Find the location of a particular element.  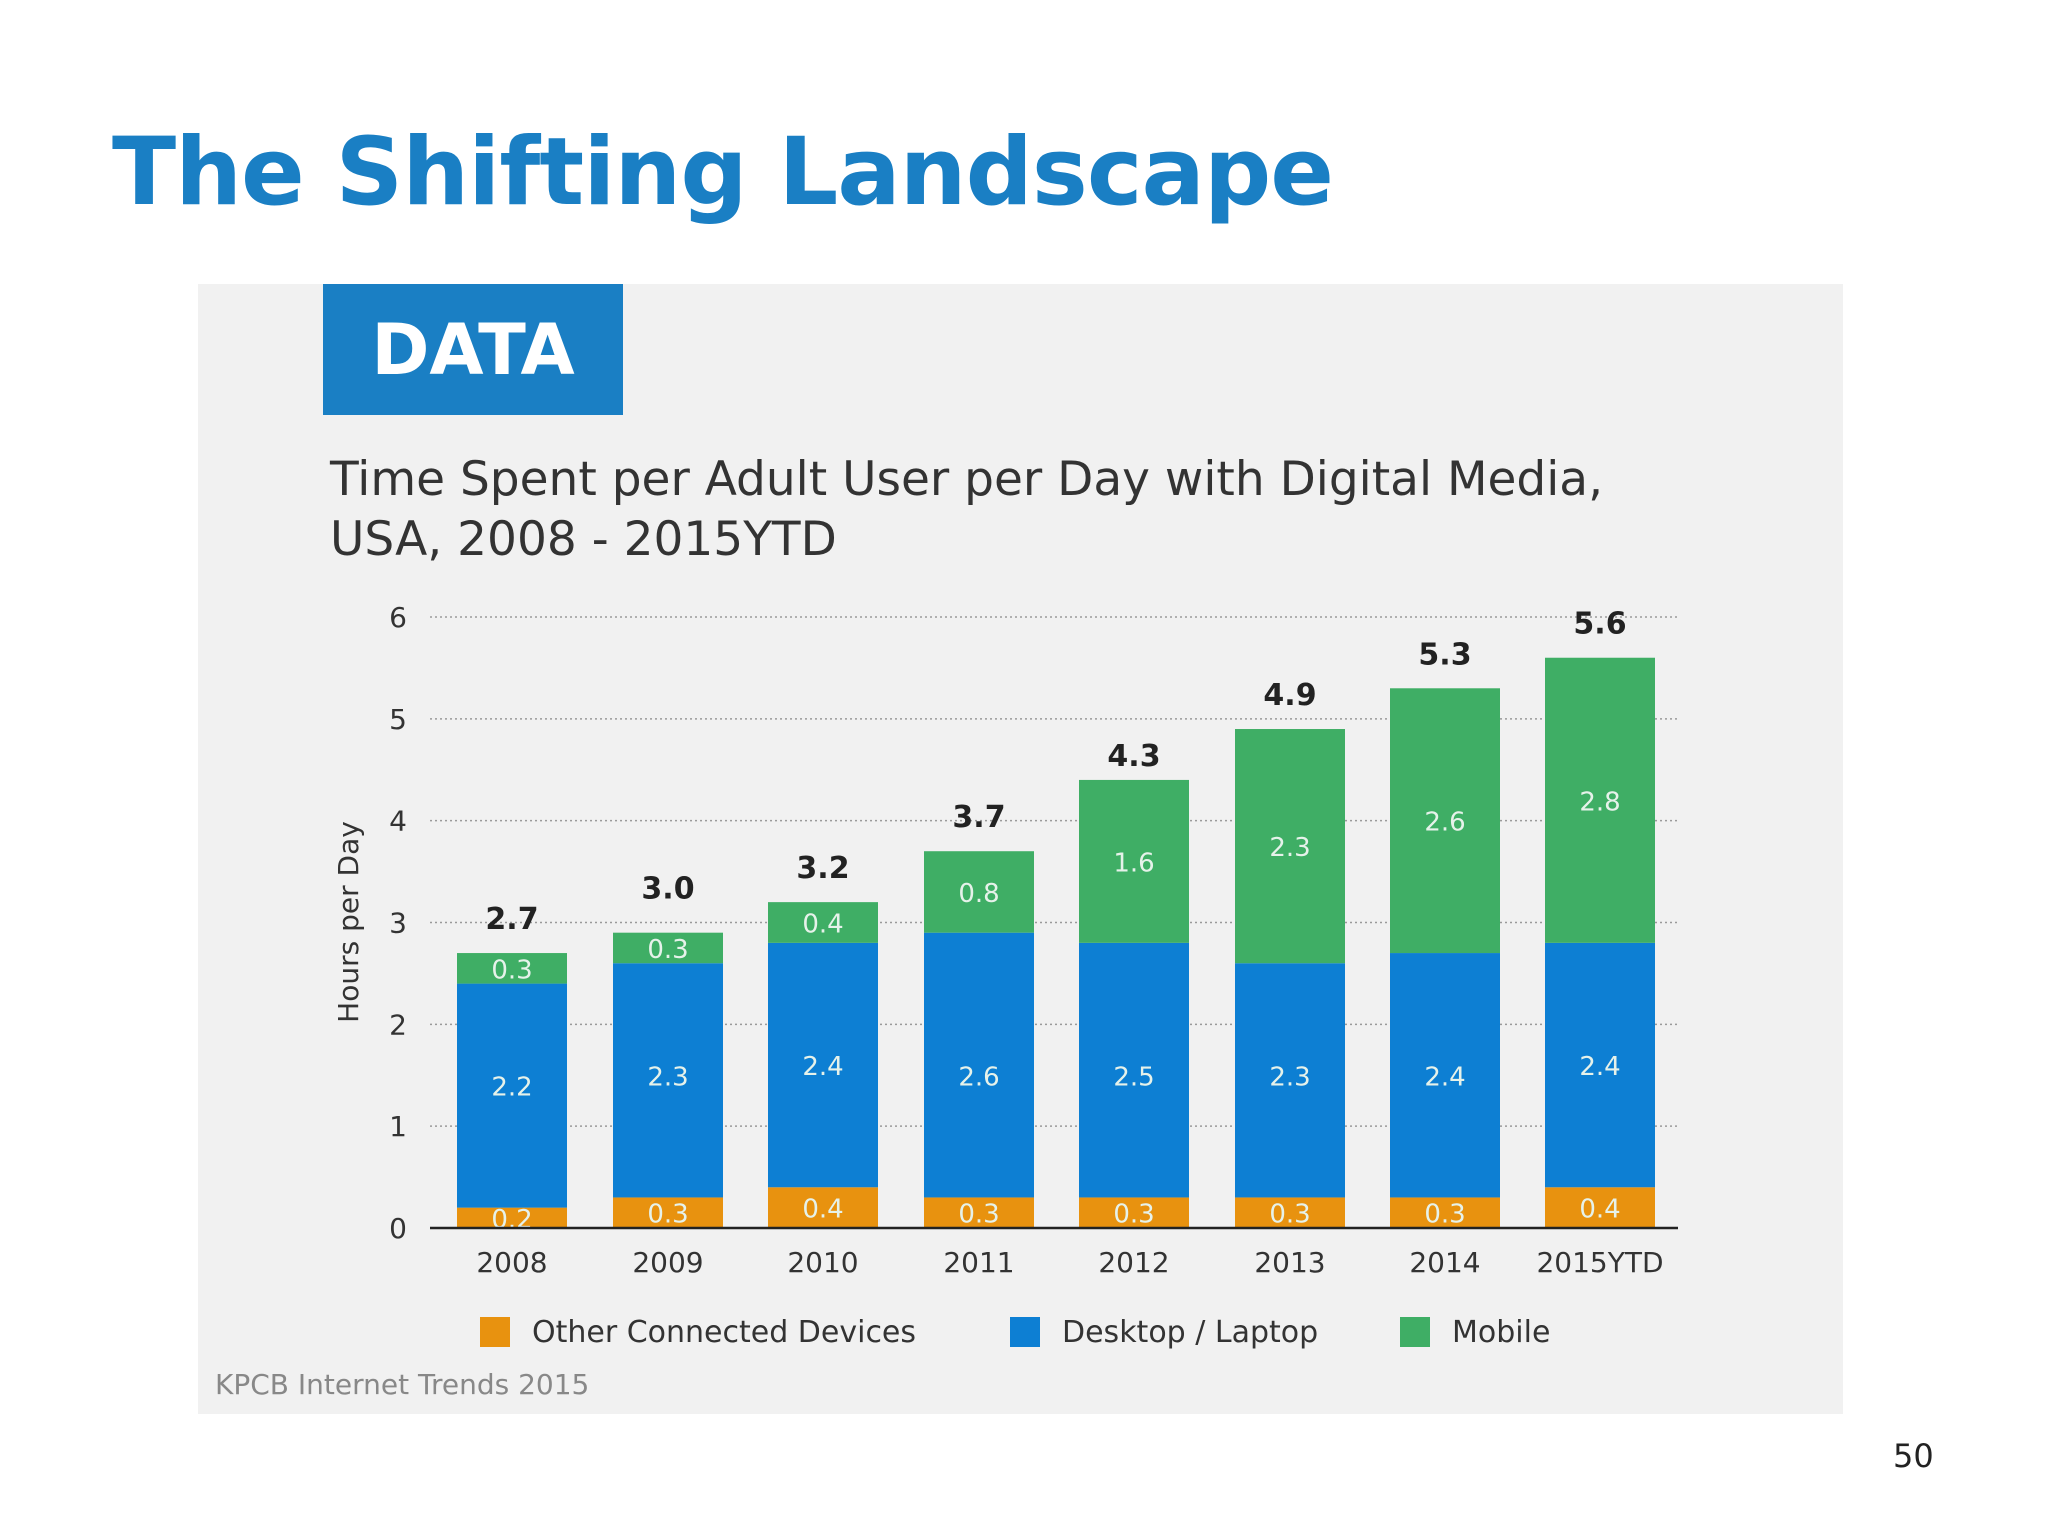

source-note: KPCB Internet Trends 2015 is located at coordinates (402, 1384).